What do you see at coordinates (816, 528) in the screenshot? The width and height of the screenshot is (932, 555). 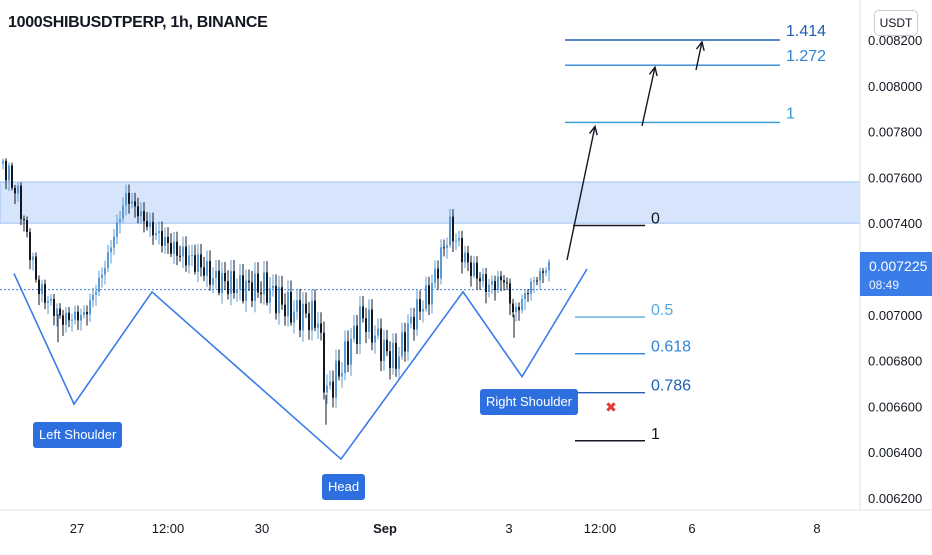 I see `time-tick-label: 8` at bounding box center [816, 528].